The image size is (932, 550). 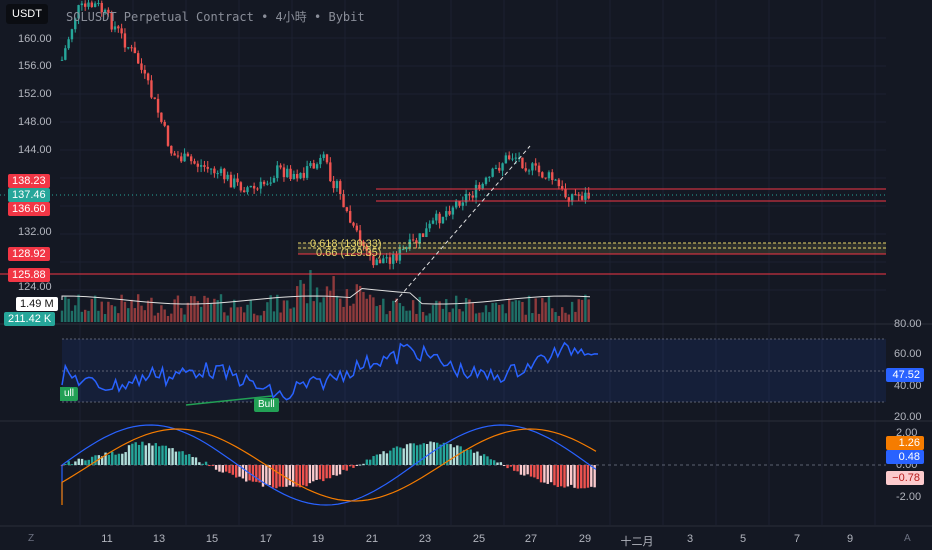 I want to click on currency-button: USDT, so click(x=27, y=14).